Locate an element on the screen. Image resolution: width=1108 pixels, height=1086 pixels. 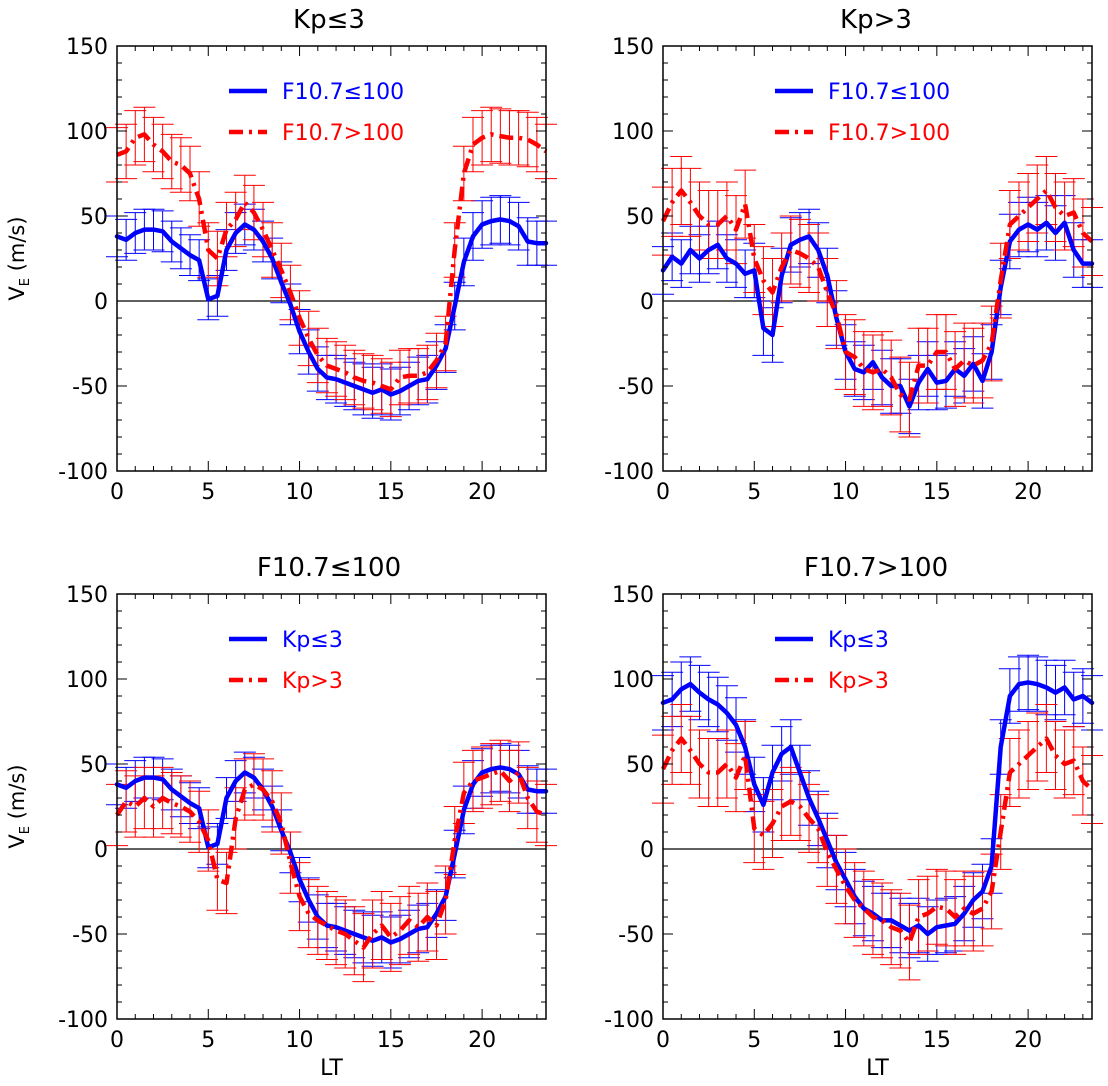
panel-title: Kp≤3 is located at coordinates (329, 20).